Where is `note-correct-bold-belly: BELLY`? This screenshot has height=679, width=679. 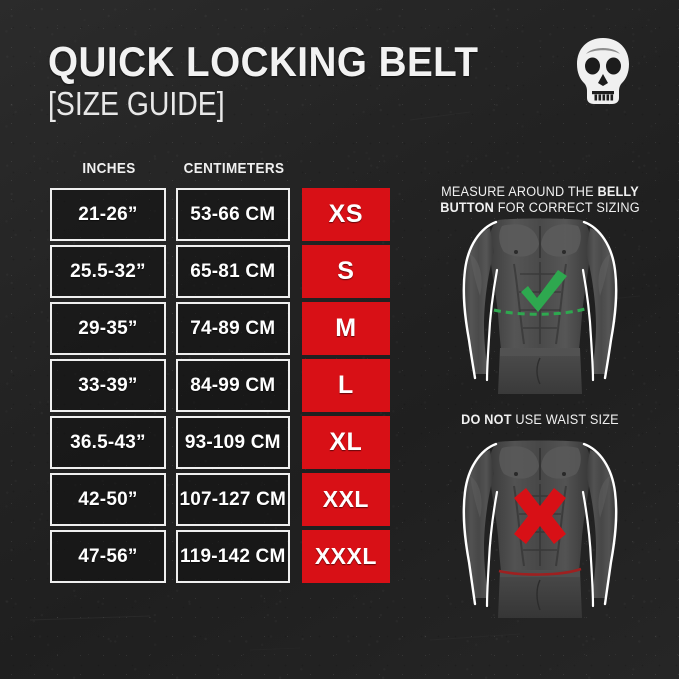
note-correct-bold-belly: BELLY is located at coordinates (618, 191).